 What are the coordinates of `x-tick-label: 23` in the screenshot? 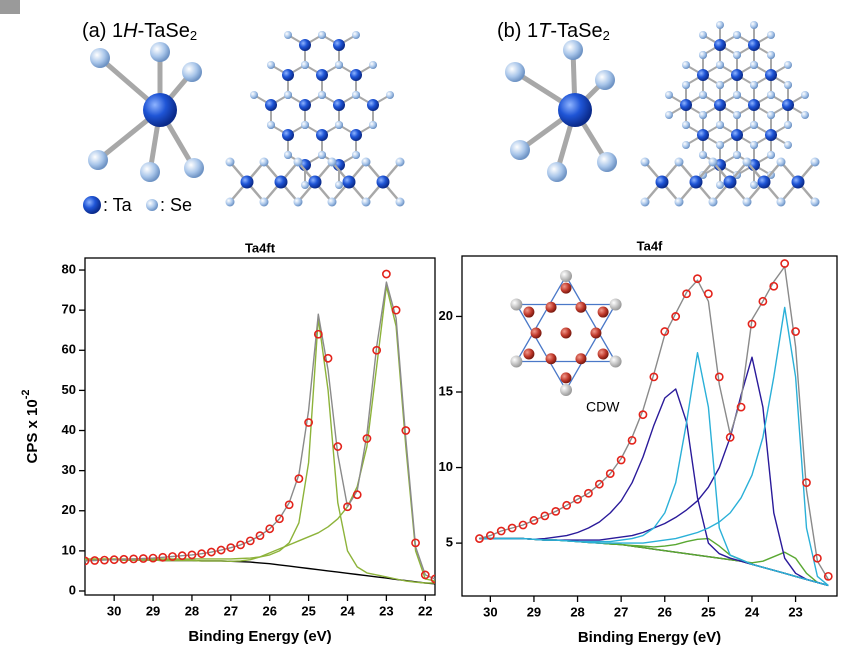 It's located at (795, 611).